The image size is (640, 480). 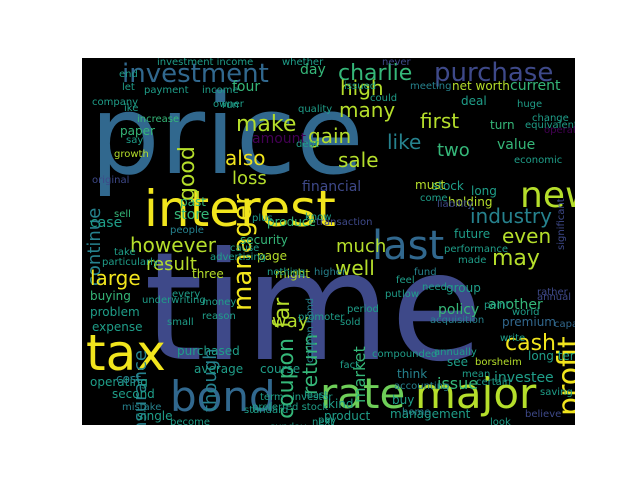 I want to click on word-liability: liability, so click(x=455, y=204).